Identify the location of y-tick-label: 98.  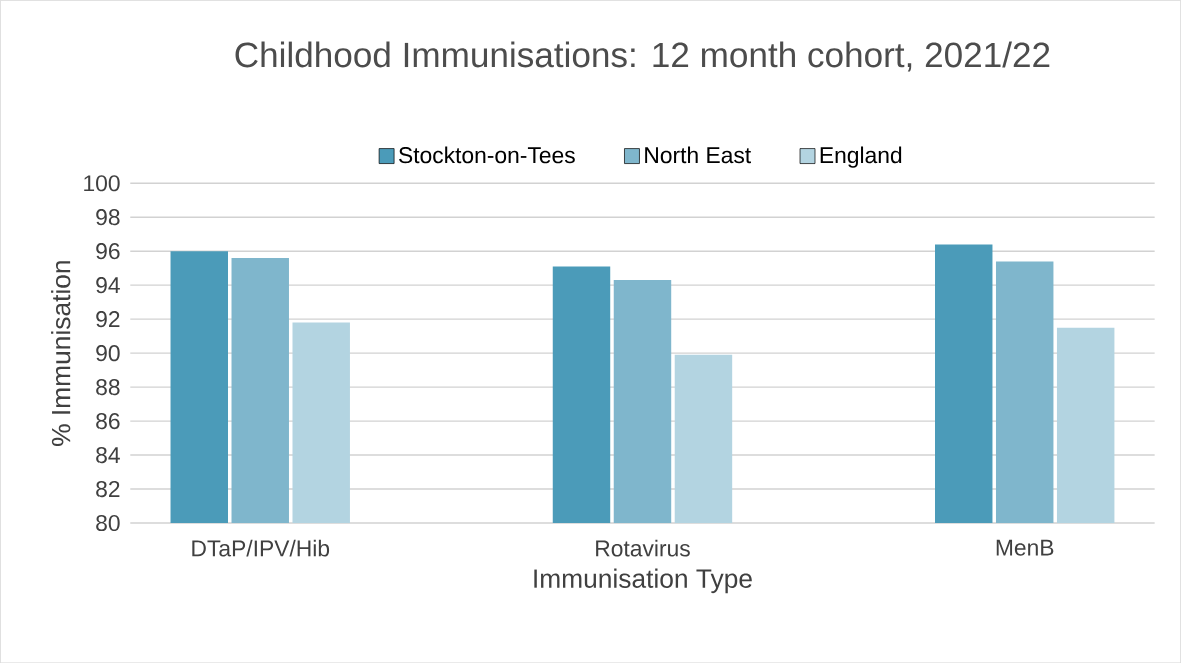
(108, 217).